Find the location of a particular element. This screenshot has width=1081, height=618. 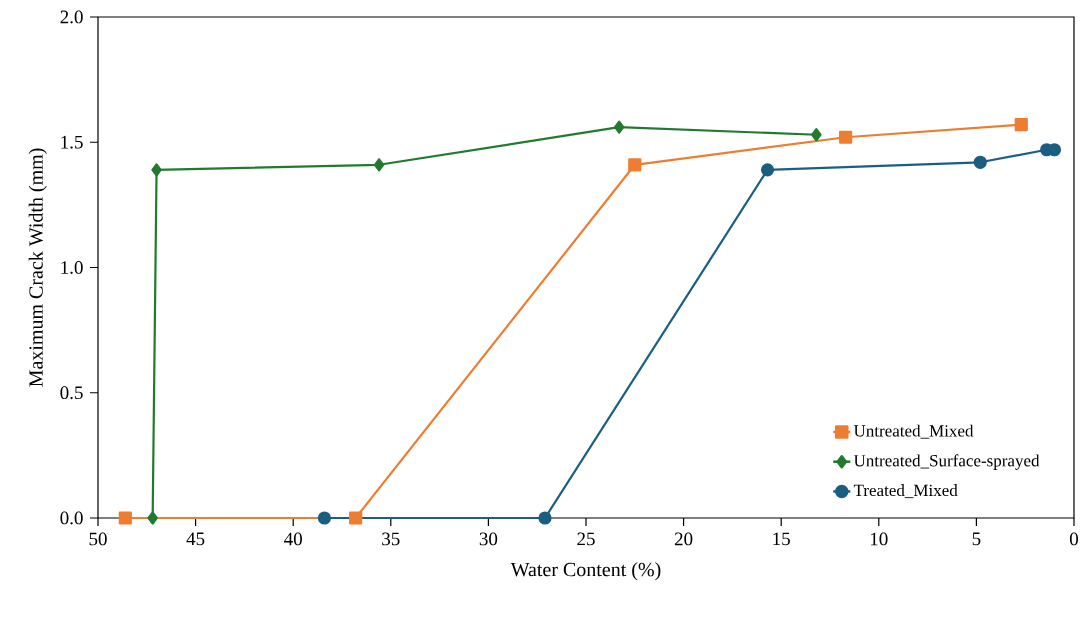

x-tick-label: 35 is located at coordinates (391, 539).